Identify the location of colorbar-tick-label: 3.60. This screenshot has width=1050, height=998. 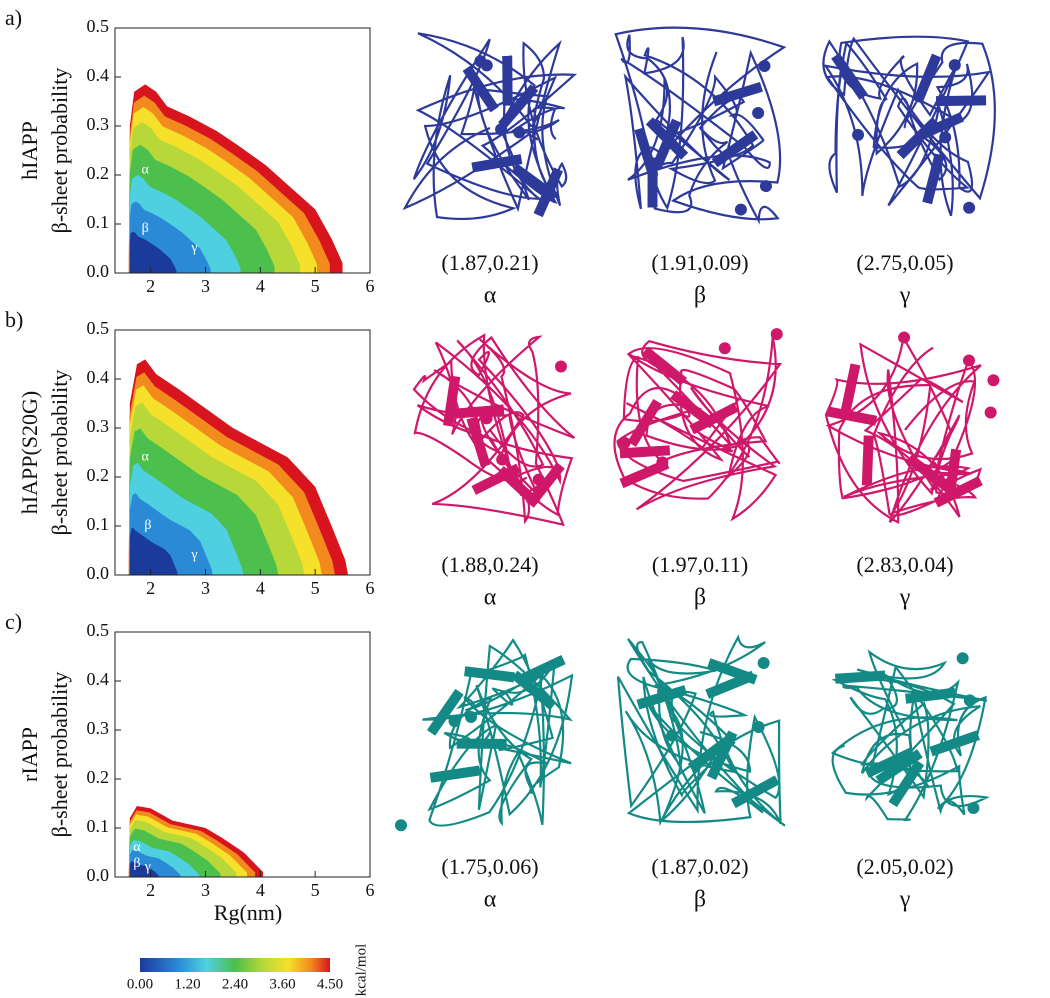
(282, 984).